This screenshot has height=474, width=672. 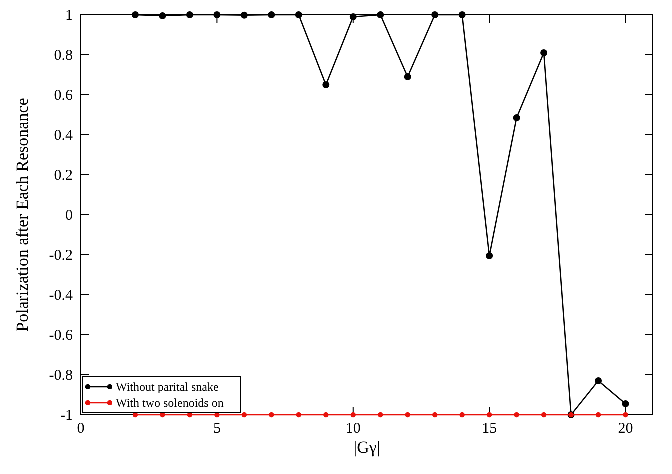 What do you see at coordinates (217, 429) in the screenshot?
I see `x-tick-label: 5` at bounding box center [217, 429].